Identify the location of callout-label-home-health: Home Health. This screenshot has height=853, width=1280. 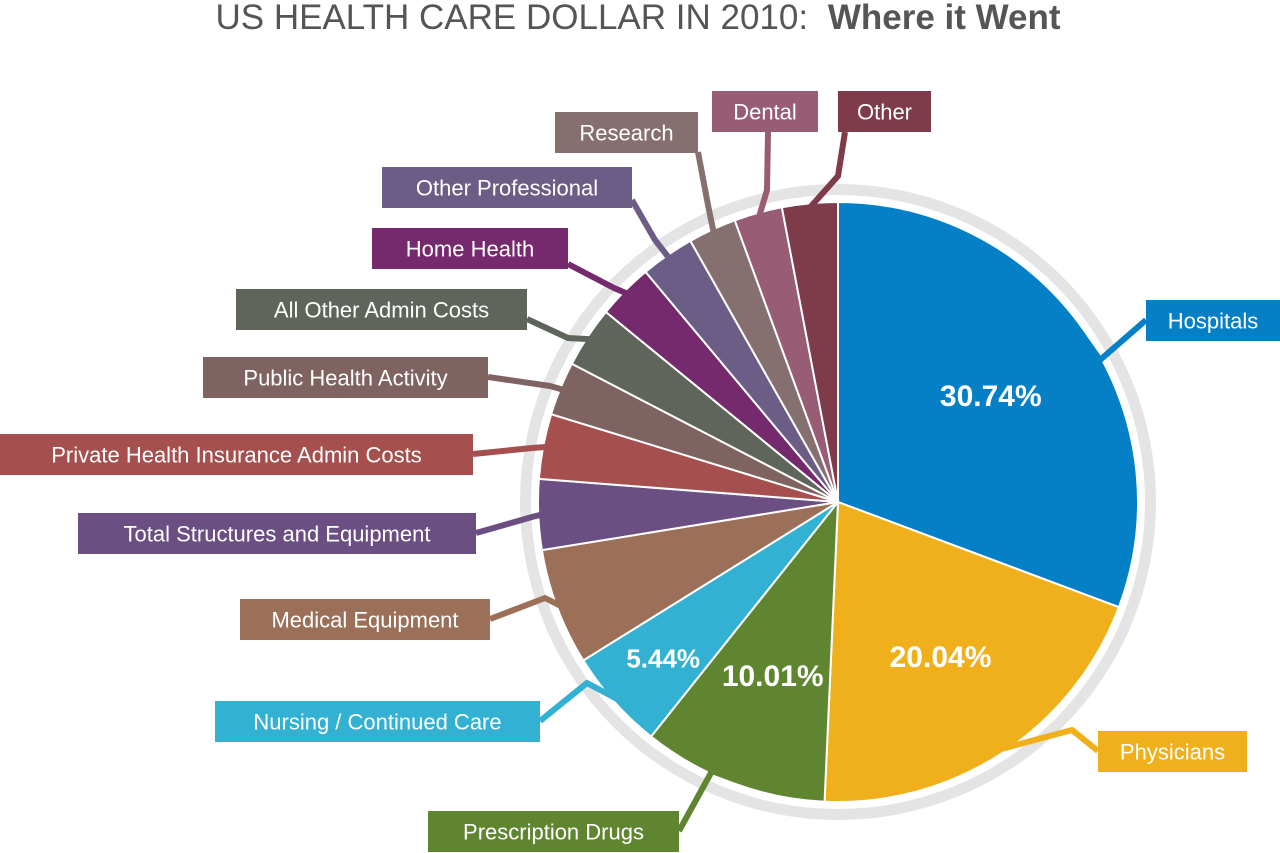
(470, 249).